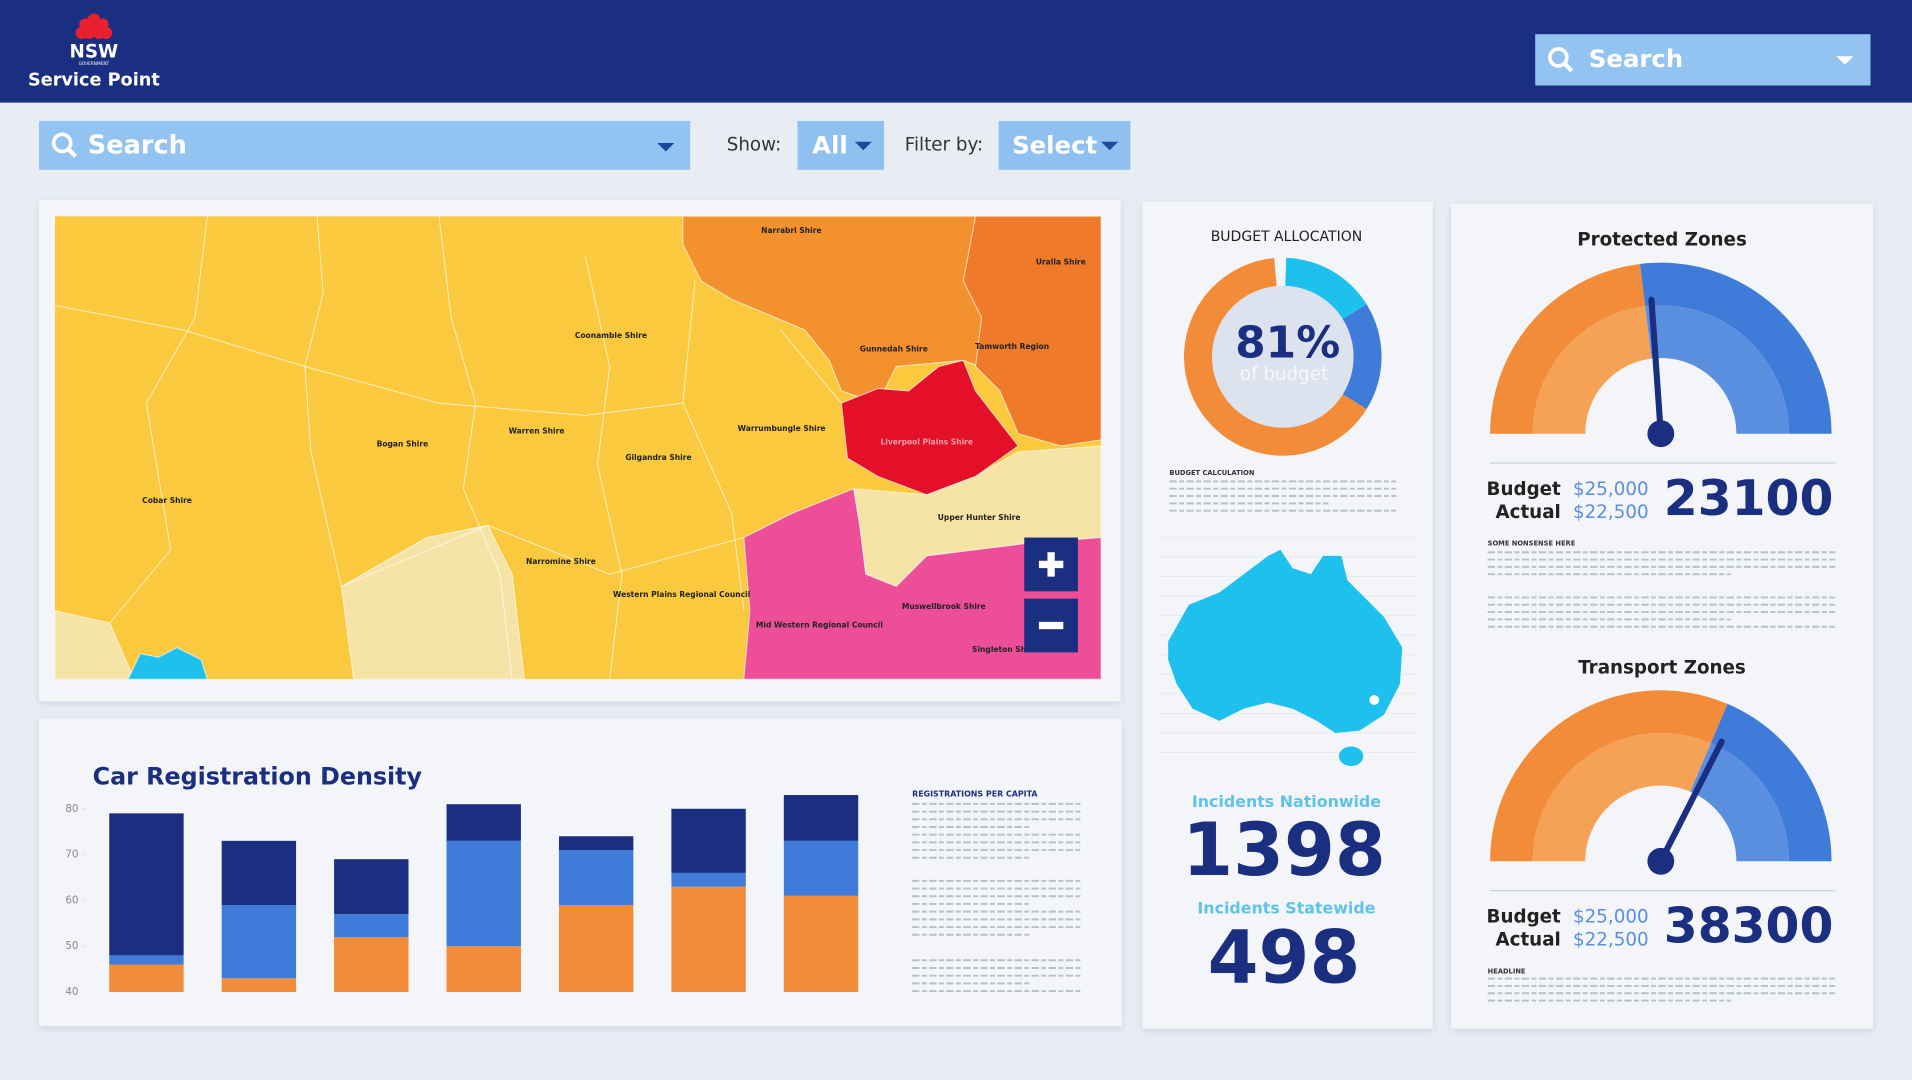 The image size is (1912, 1080). I want to click on location-dot, so click(1374, 700).